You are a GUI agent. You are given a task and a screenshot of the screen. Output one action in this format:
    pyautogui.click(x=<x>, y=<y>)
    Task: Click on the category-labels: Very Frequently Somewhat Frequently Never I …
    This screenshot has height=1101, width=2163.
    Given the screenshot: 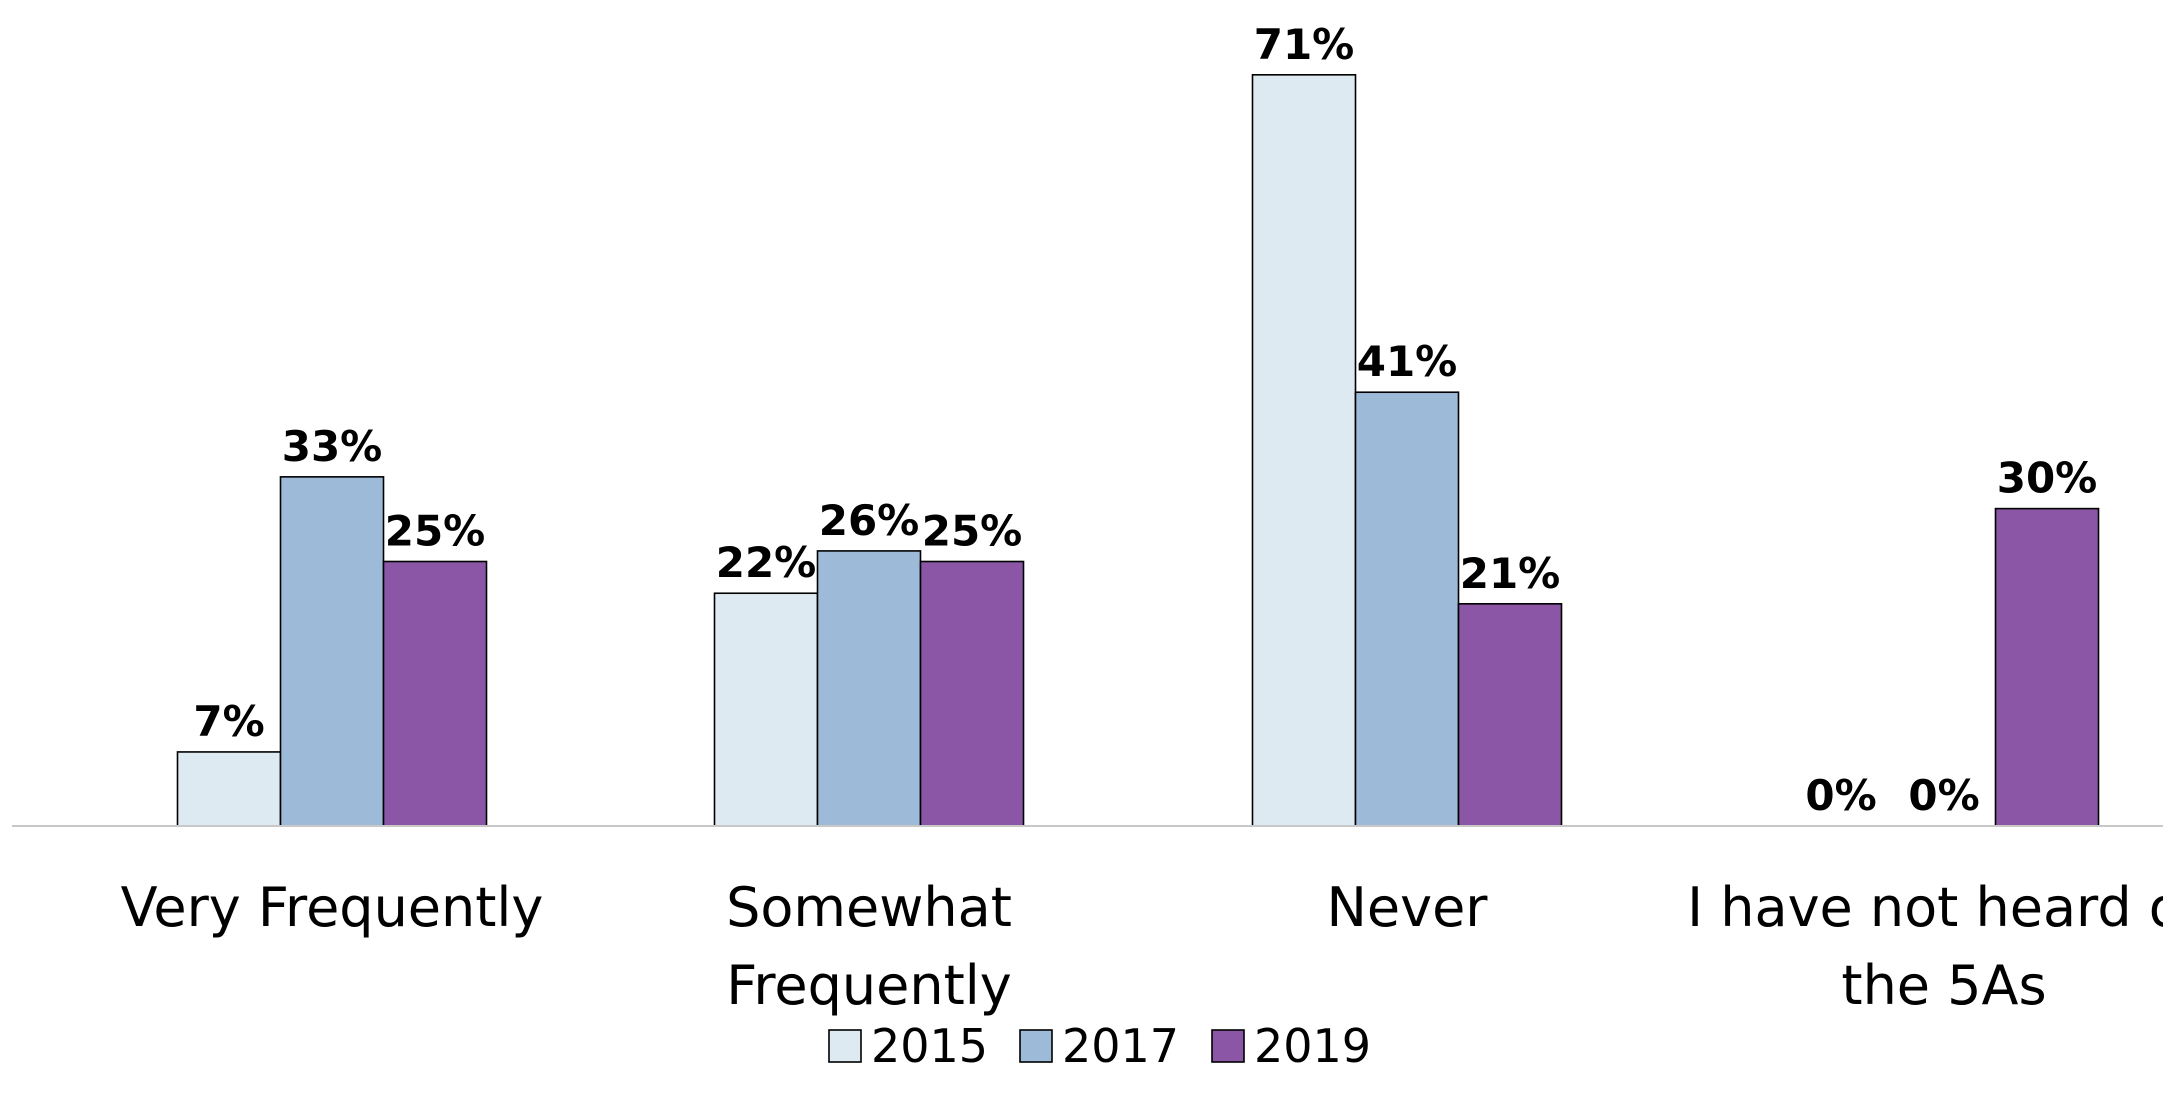 What is the action you would take?
    pyautogui.click(x=1142, y=946)
    